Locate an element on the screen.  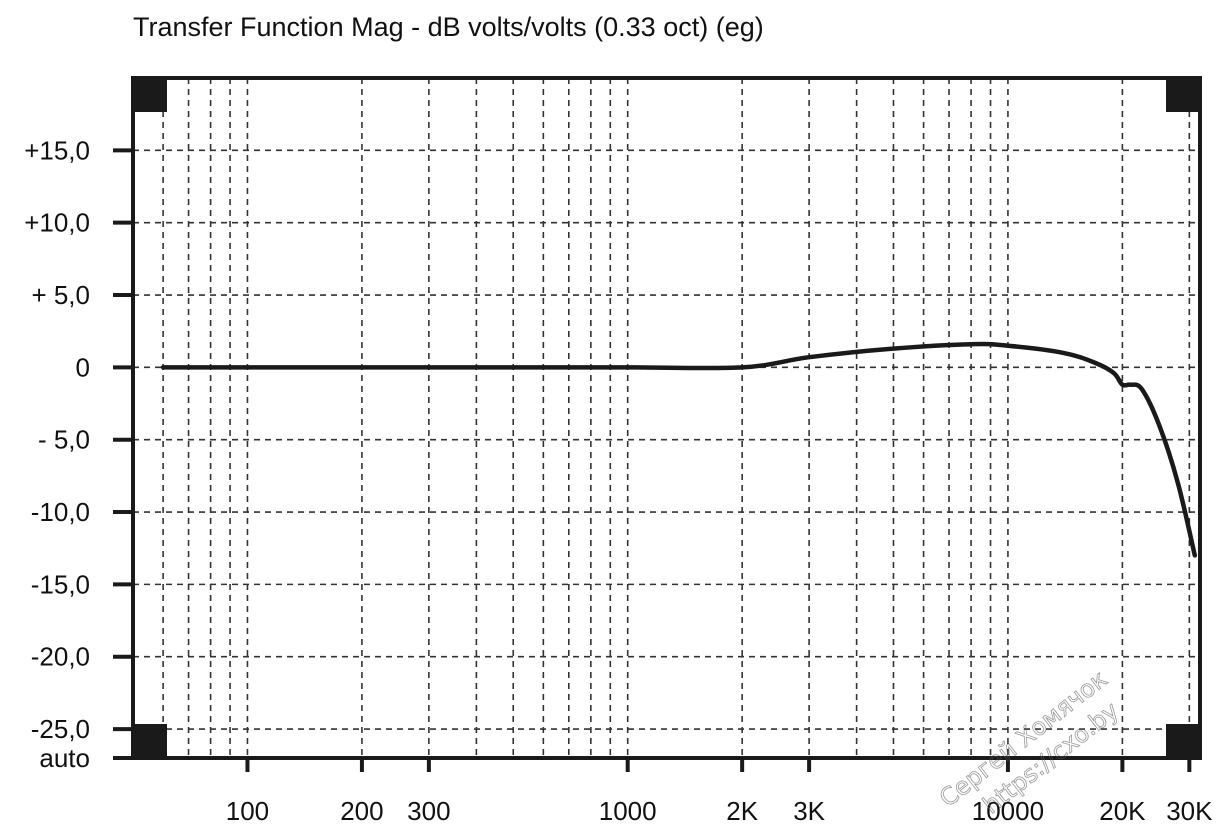
x-tick-label: 20K is located at coordinates (1122, 811).